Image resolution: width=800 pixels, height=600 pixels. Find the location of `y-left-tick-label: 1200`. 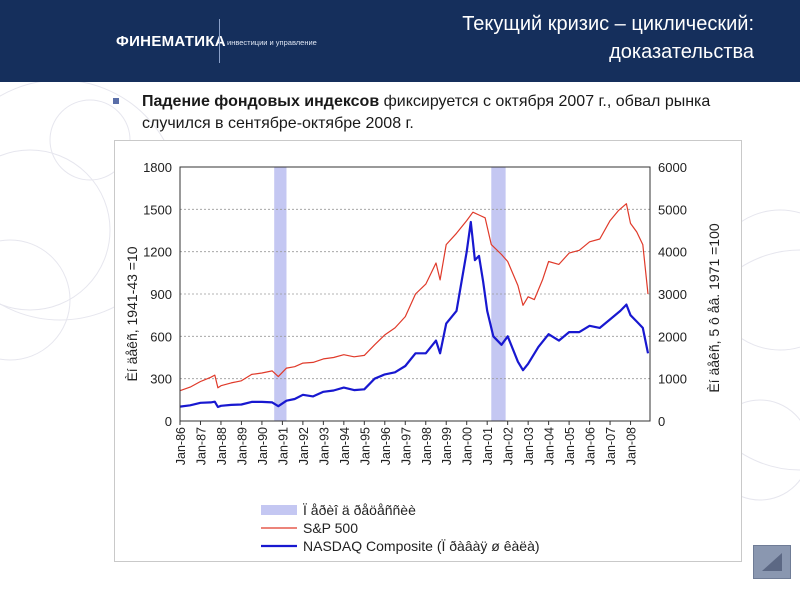

y-left-tick-label: 1200 is located at coordinates (157, 252).